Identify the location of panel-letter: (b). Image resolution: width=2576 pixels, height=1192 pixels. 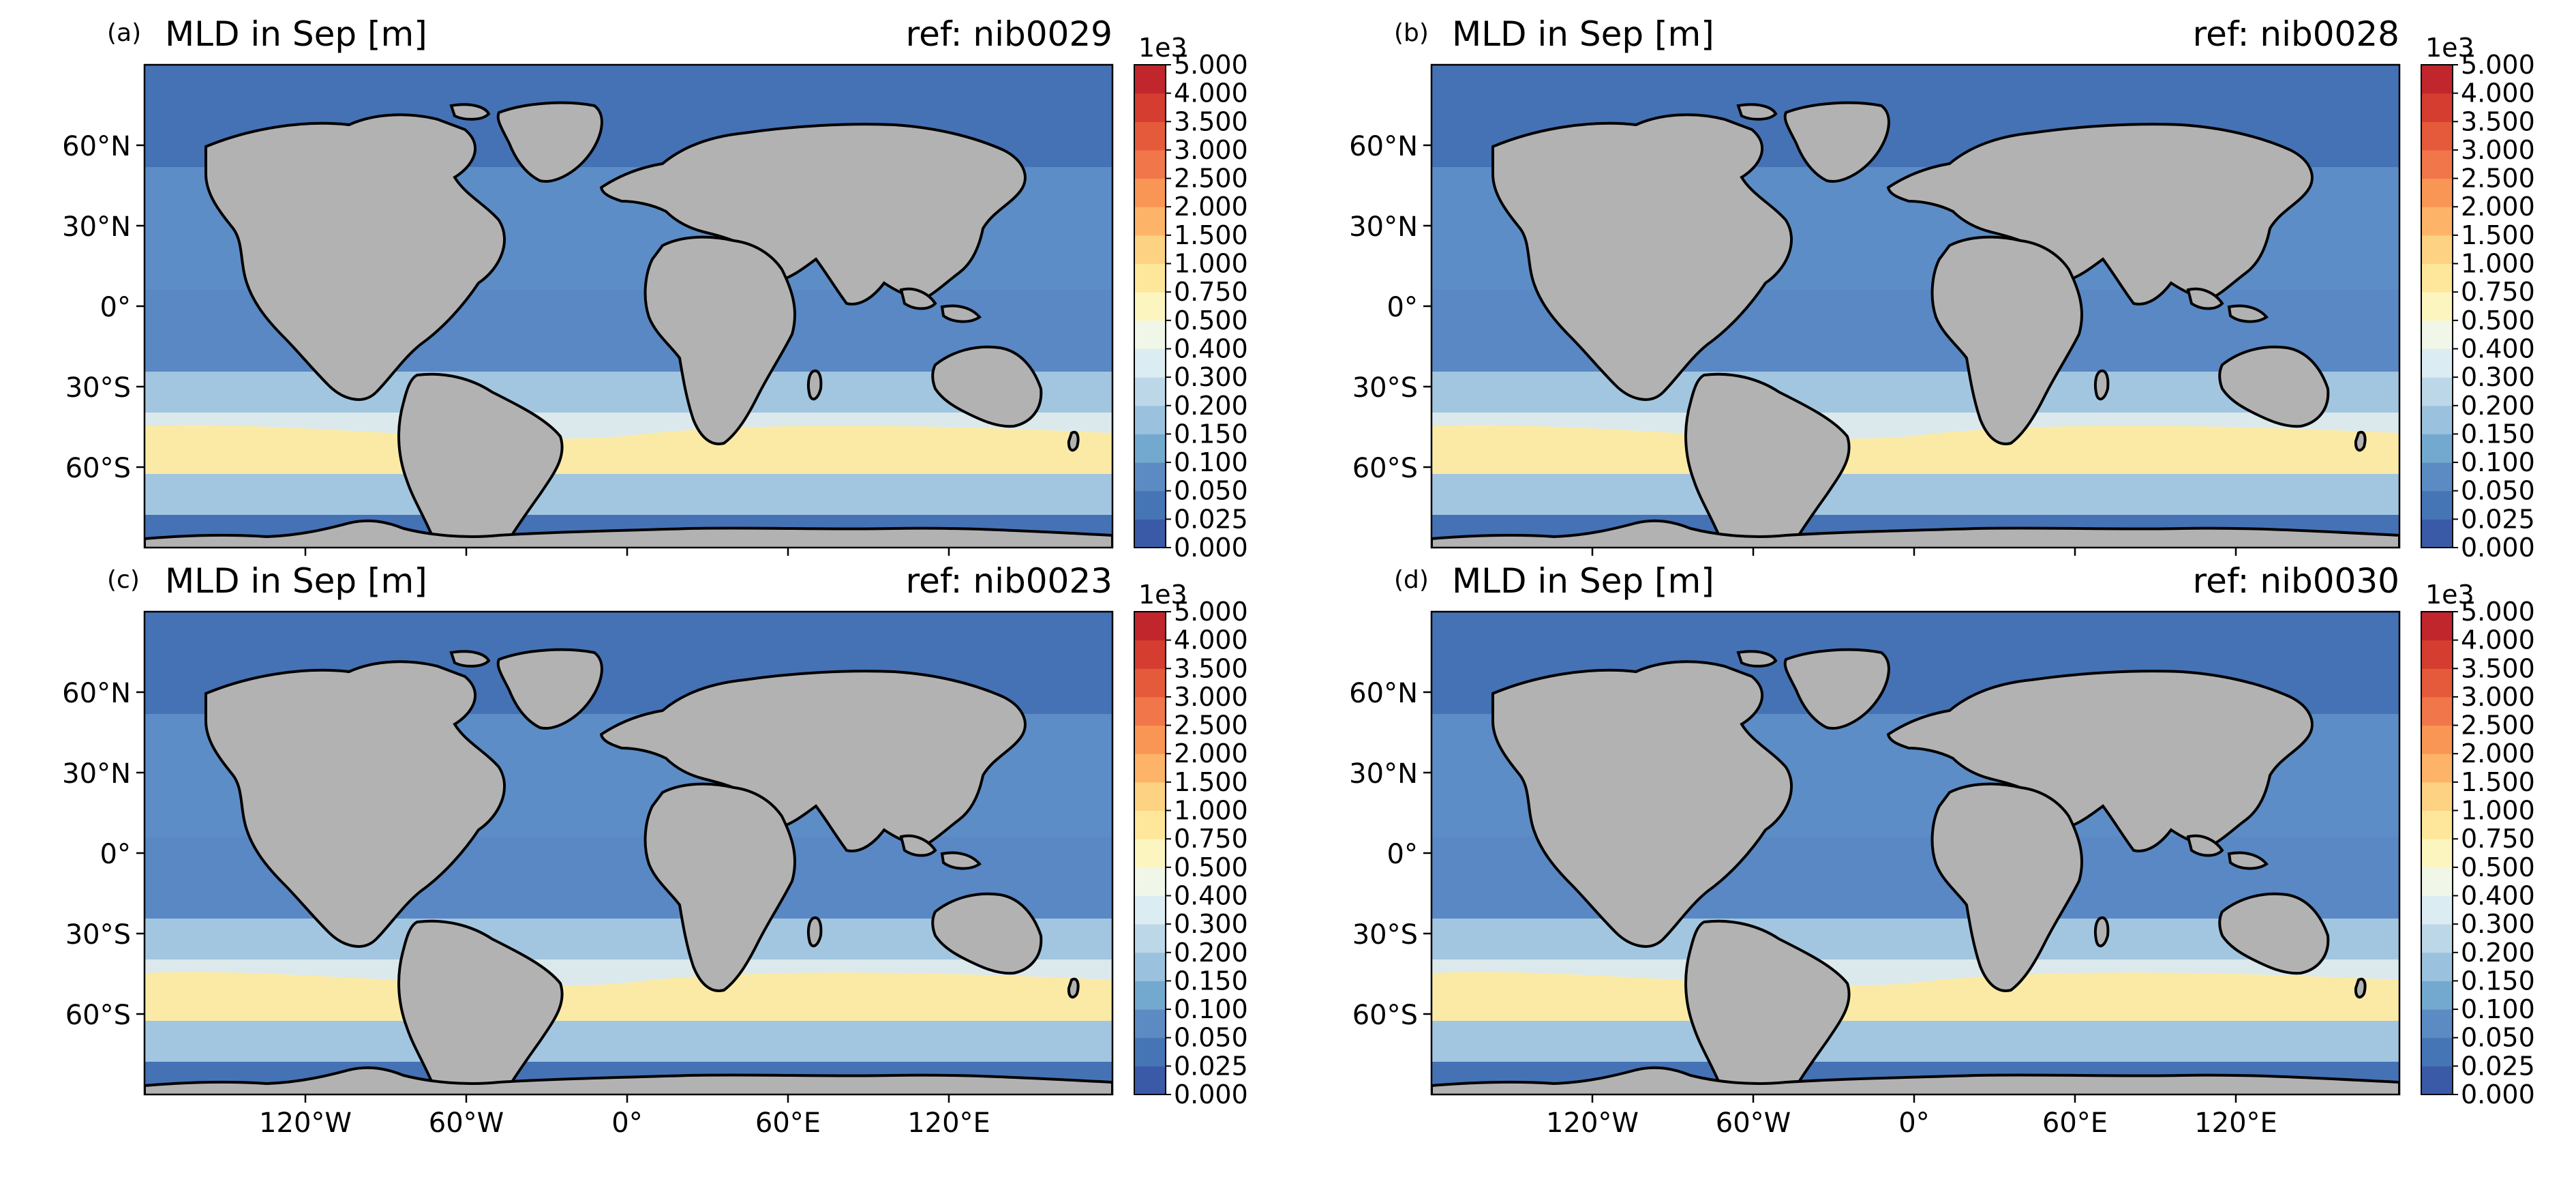
(1412, 33).